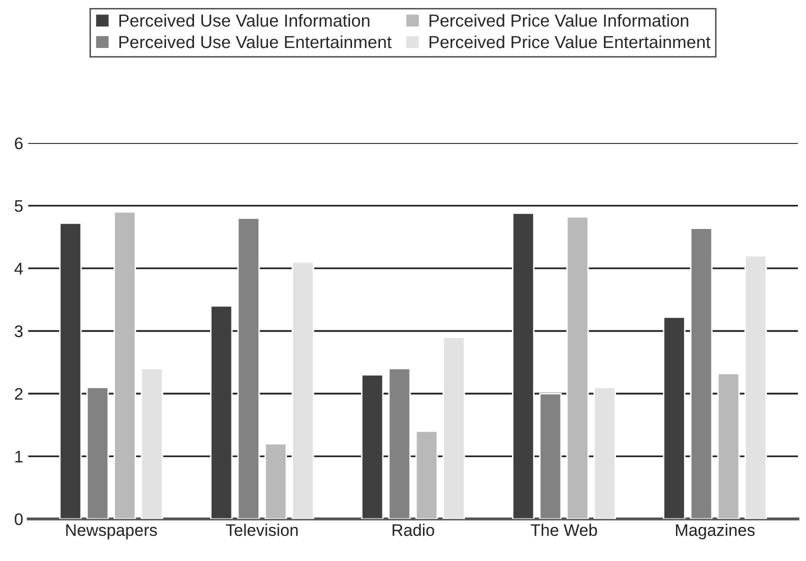  Describe the element at coordinates (18, 394) in the screenshot. I see `y-tick-label: 2` at that location.